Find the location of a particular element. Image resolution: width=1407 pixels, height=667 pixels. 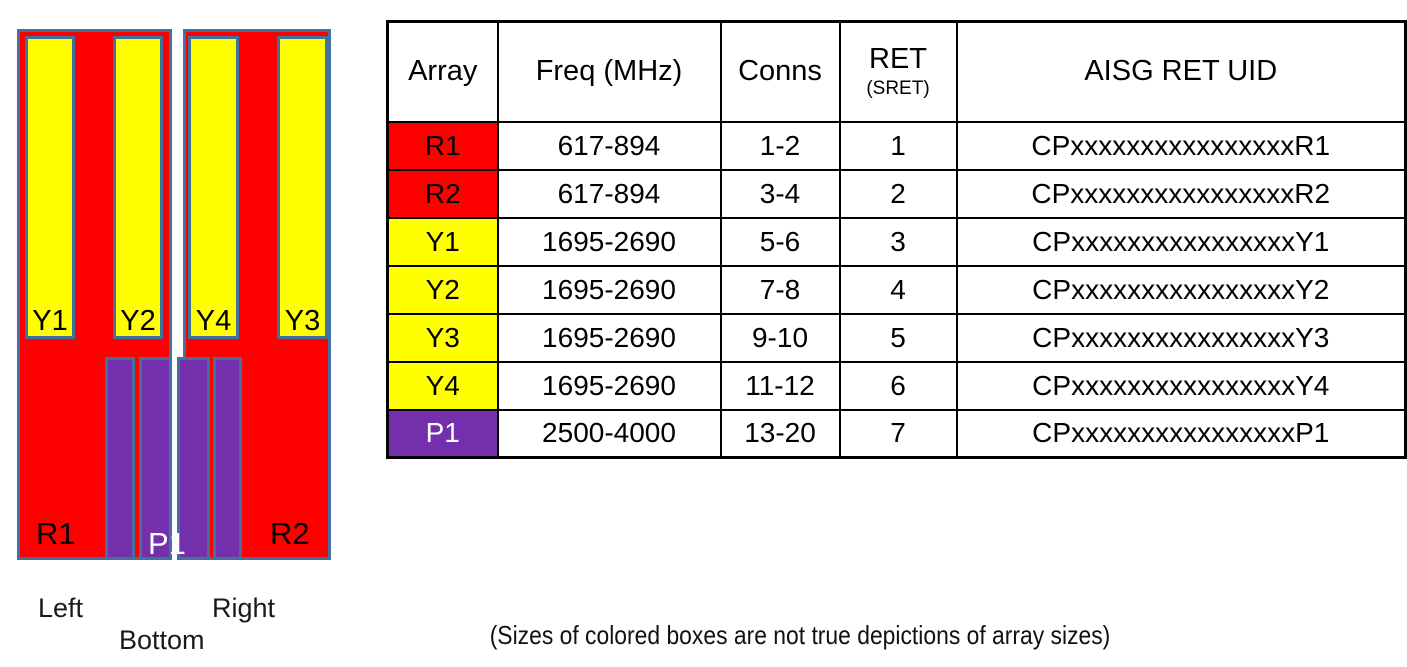

table-row: Y1 1695-2690 5-6 3 CPxxxxxxxxxxxxxxxxY1 is located at coordinates (896, 241).